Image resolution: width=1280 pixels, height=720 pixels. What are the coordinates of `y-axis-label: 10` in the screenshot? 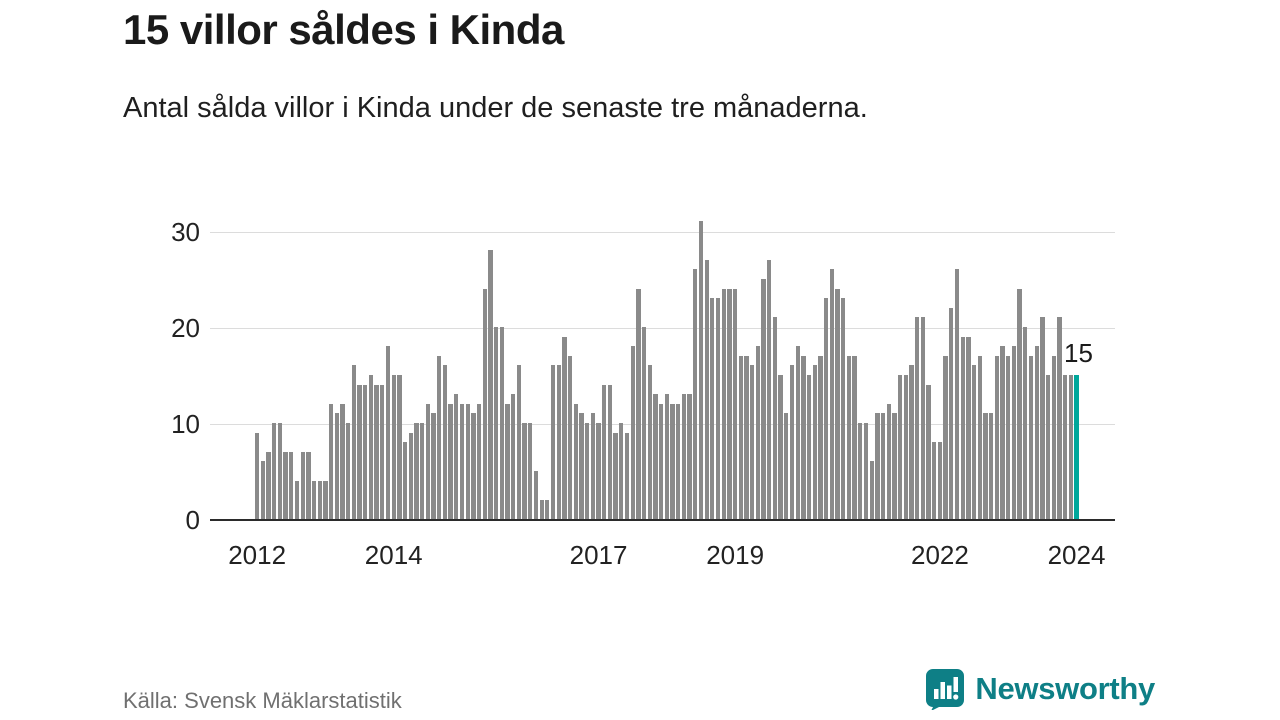 It's located at (185, 424).